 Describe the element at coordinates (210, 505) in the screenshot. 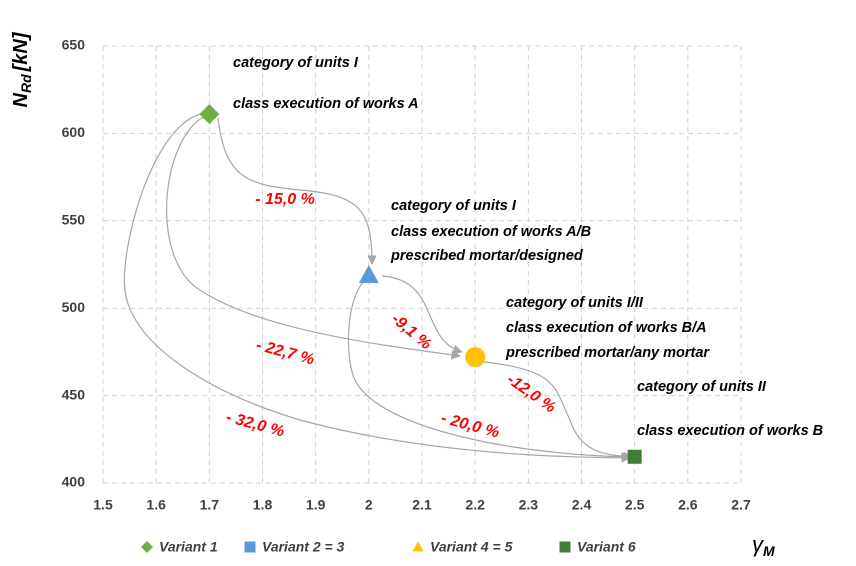

I see `x-tick-label: 1.7` at that location.